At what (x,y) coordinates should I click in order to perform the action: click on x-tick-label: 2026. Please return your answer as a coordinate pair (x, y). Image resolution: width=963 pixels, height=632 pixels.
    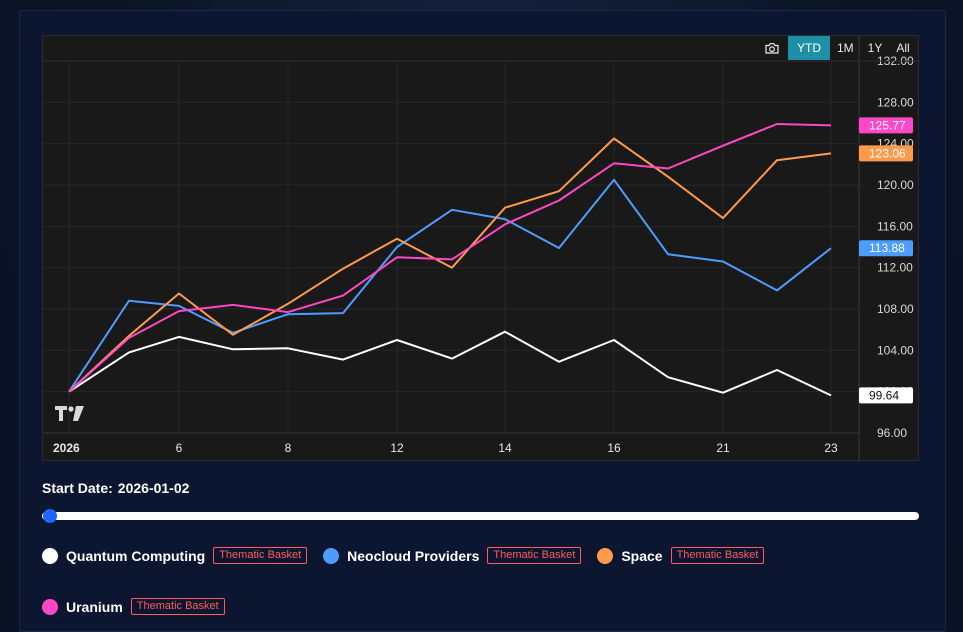
    Looking at the image, I should click on (66, 448).